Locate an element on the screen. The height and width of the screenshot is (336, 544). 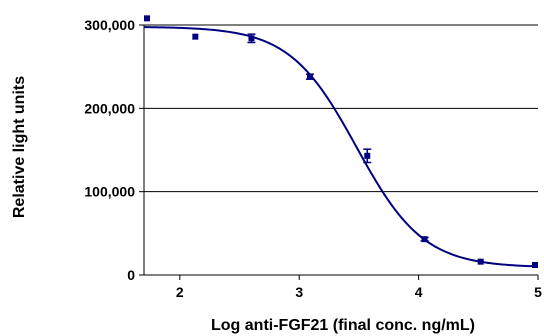
x-axis-ticks: 2 3 4 5 is located at coordinates (359, 287).